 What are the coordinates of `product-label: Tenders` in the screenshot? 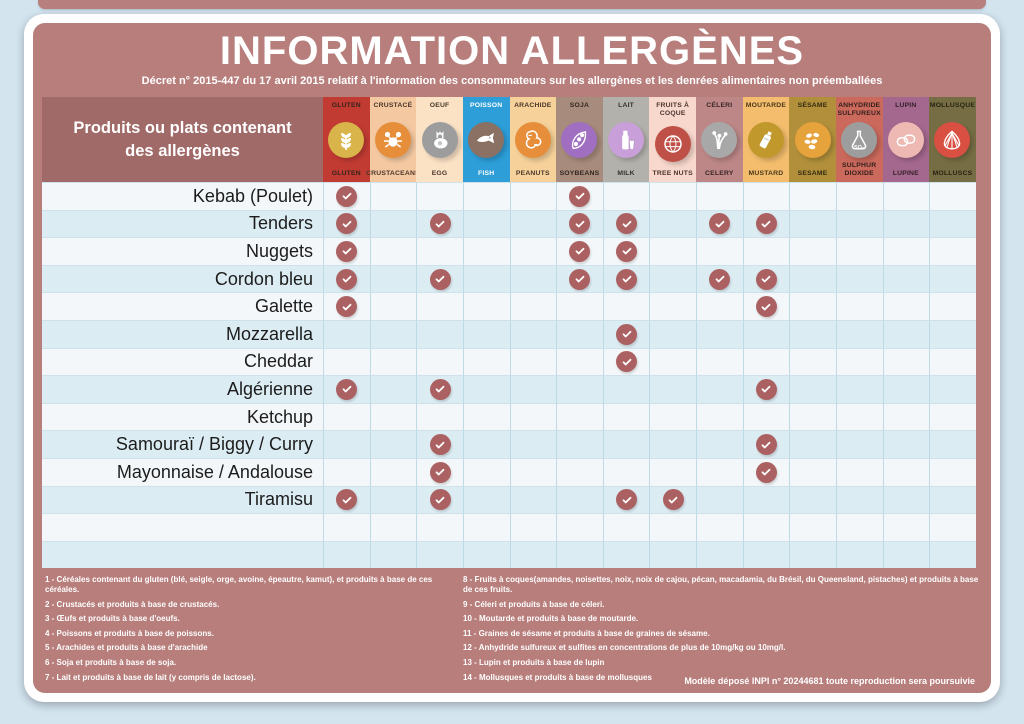 It's located at (182, 223).